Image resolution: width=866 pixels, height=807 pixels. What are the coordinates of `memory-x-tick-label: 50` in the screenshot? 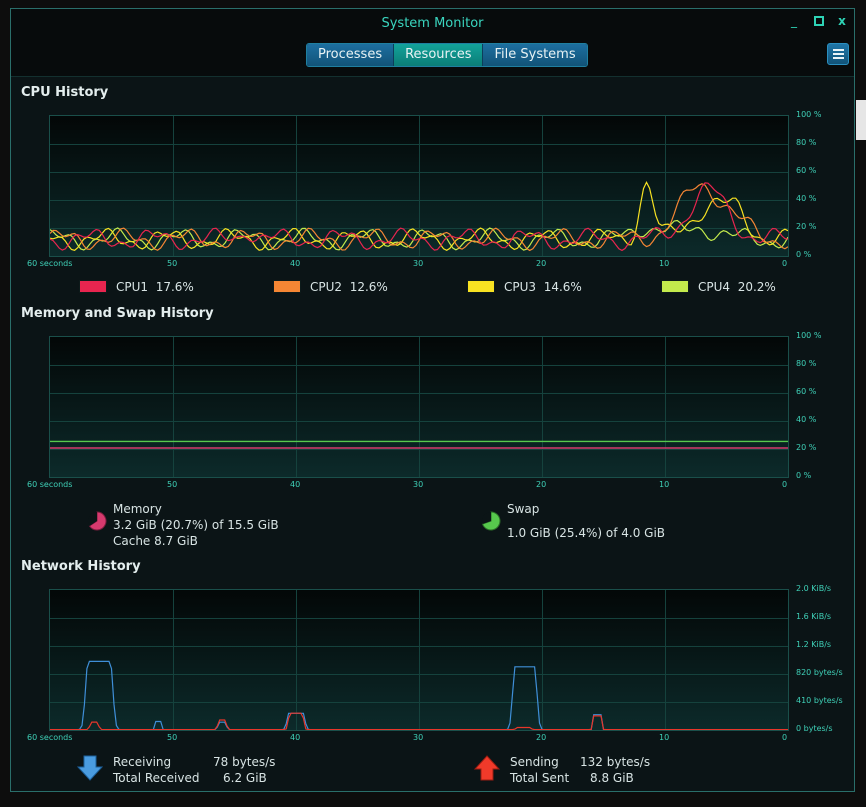 It's located at (172, 484).